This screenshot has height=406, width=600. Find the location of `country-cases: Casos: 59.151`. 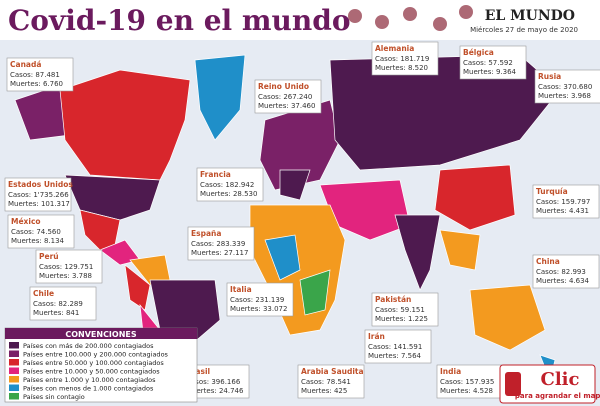

country-cases: Casos: 59.151 is located at coordinates (400, 310).